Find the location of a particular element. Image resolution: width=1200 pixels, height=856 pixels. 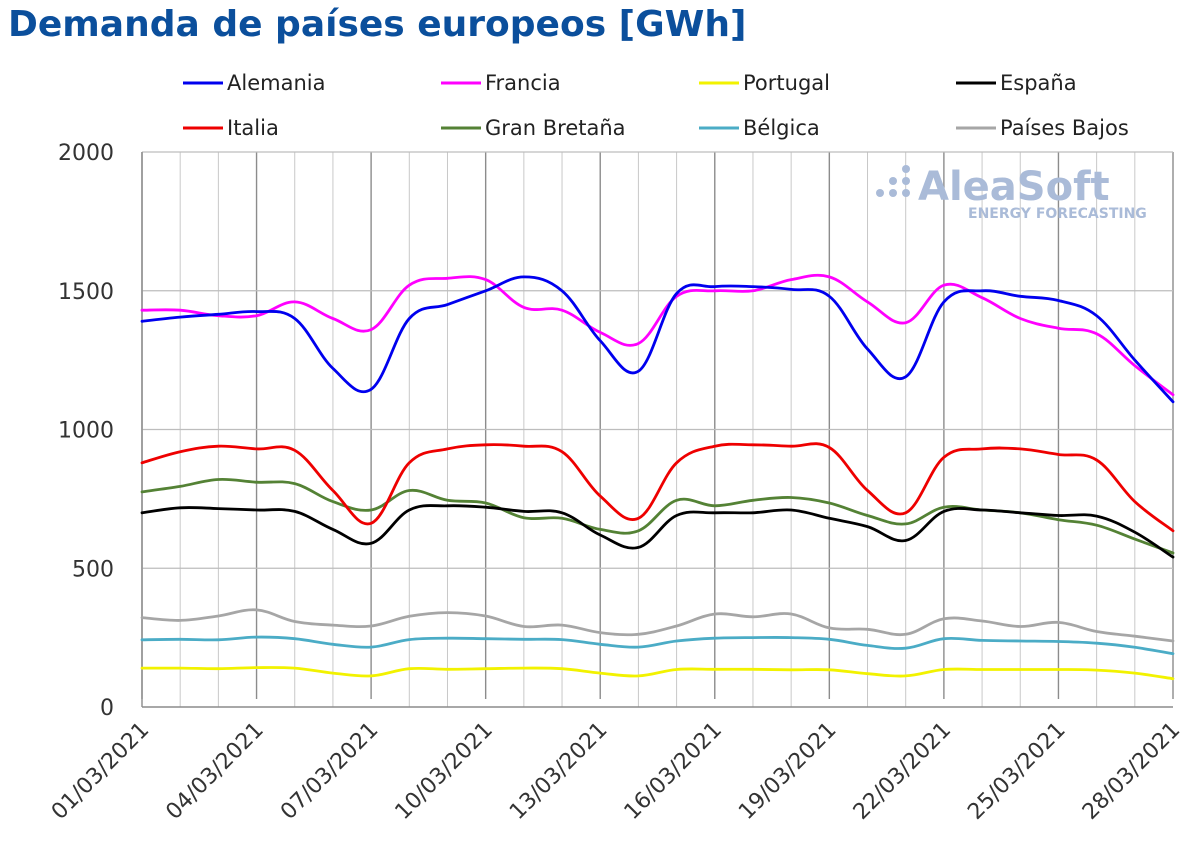

aleasoft-watermark: AleaSoft ENERGY FORECASTING is located at coordinates (1011, 193).